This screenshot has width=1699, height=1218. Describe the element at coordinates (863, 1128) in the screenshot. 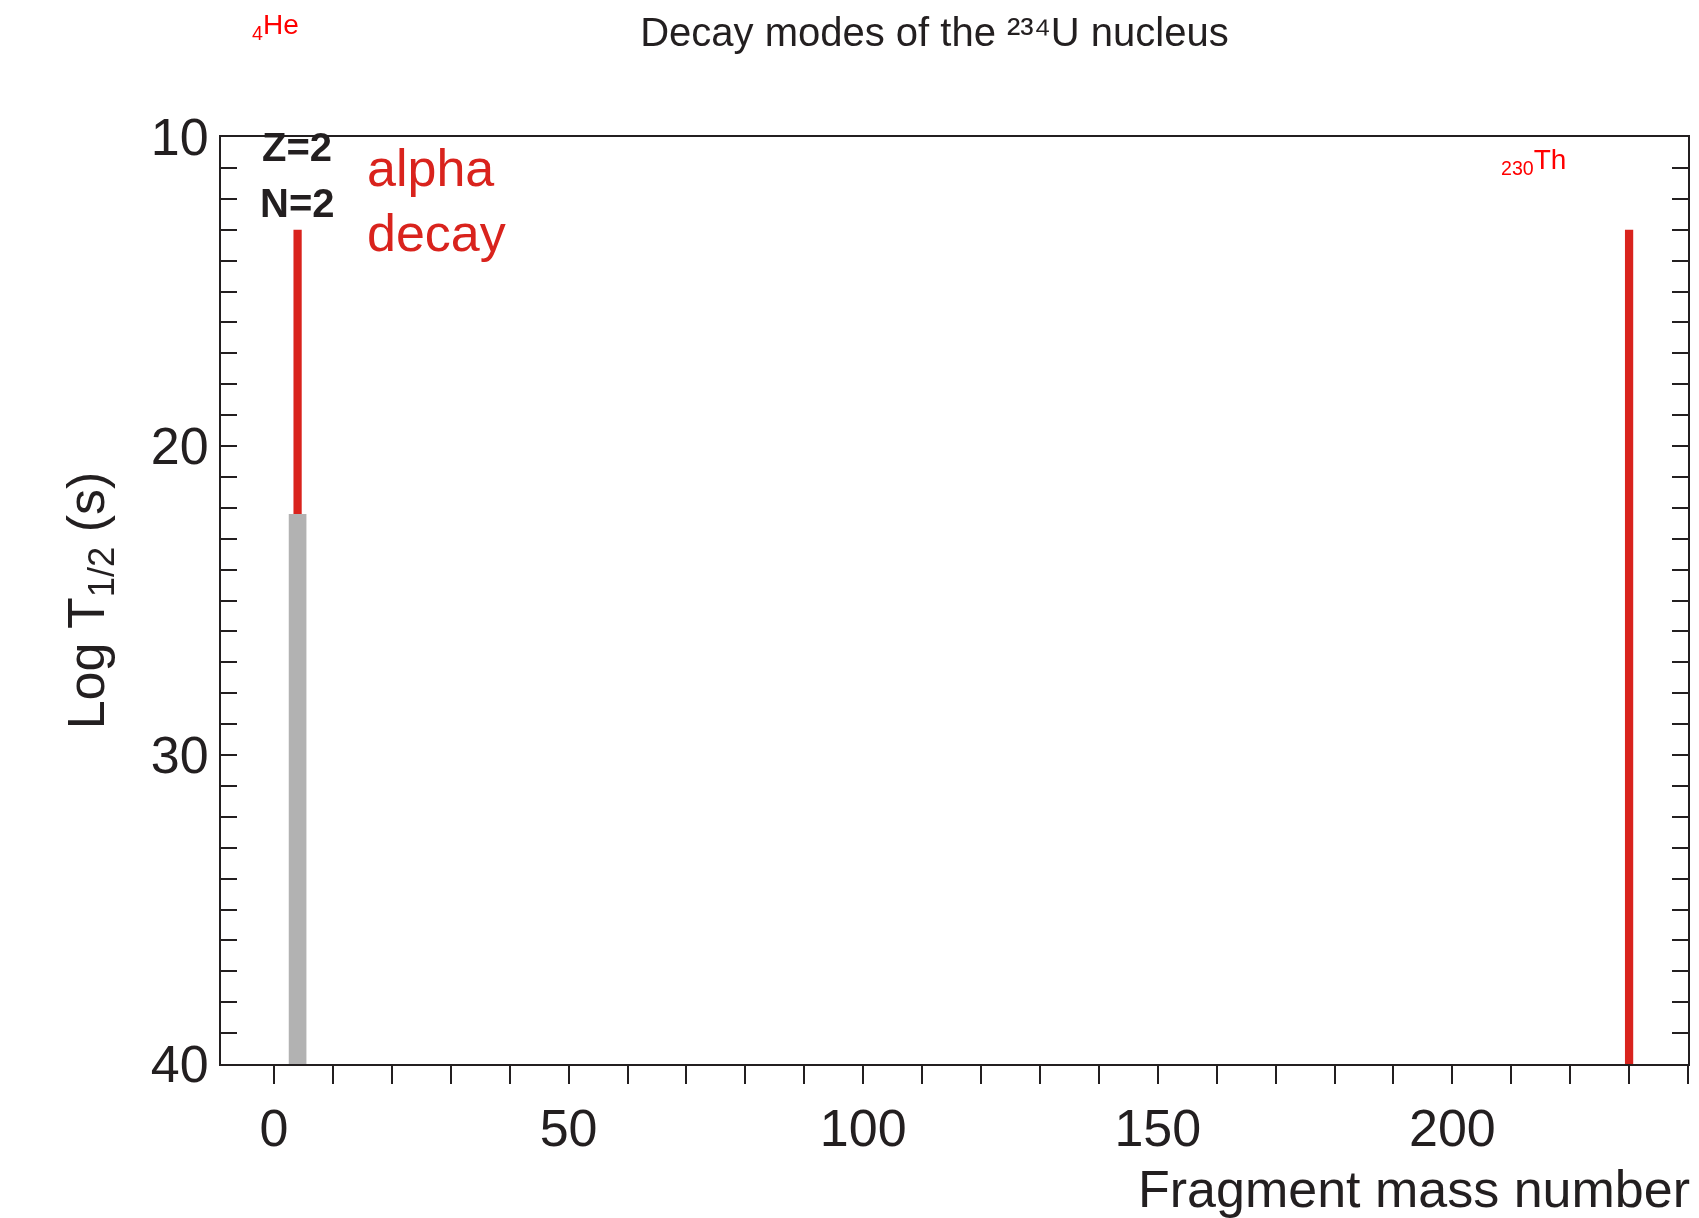

I see `x-tick-label: 100` at that location.